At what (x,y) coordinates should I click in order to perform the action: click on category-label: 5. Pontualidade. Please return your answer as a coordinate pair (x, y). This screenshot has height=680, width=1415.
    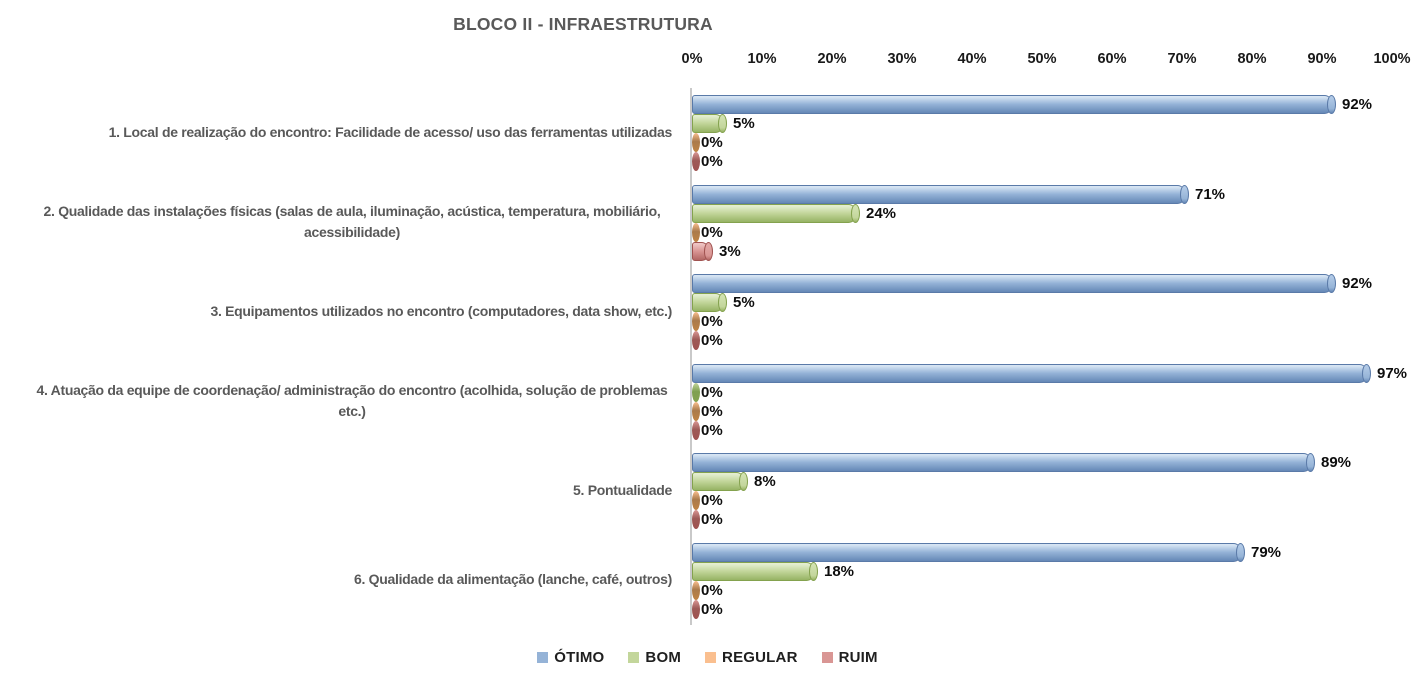
    Looking at the image, I should click on (622, 489).